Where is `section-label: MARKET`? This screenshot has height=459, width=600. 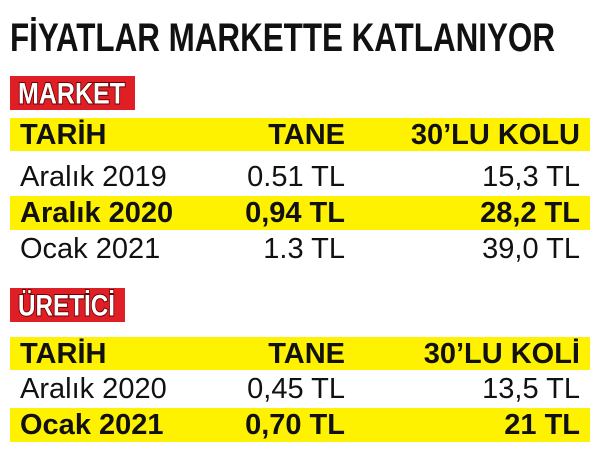
section-label: MARKET is located at coordinates (71, 94).